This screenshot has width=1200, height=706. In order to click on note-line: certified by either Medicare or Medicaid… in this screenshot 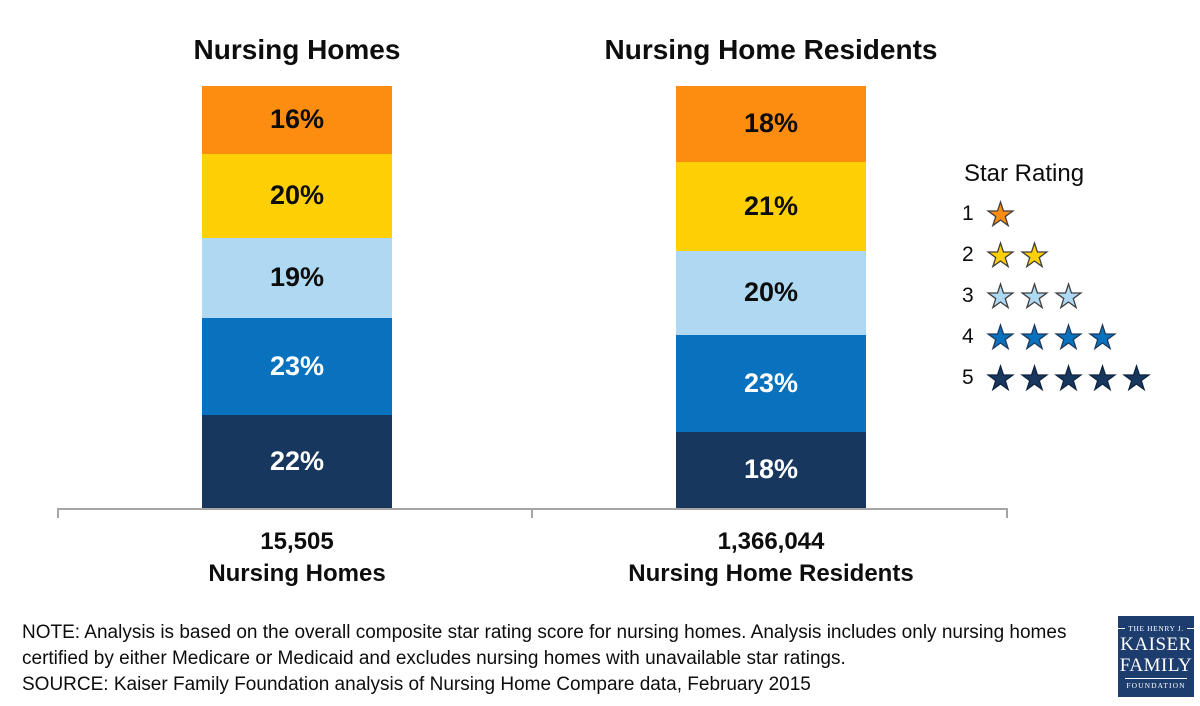, I will do `click(434, 658)`.